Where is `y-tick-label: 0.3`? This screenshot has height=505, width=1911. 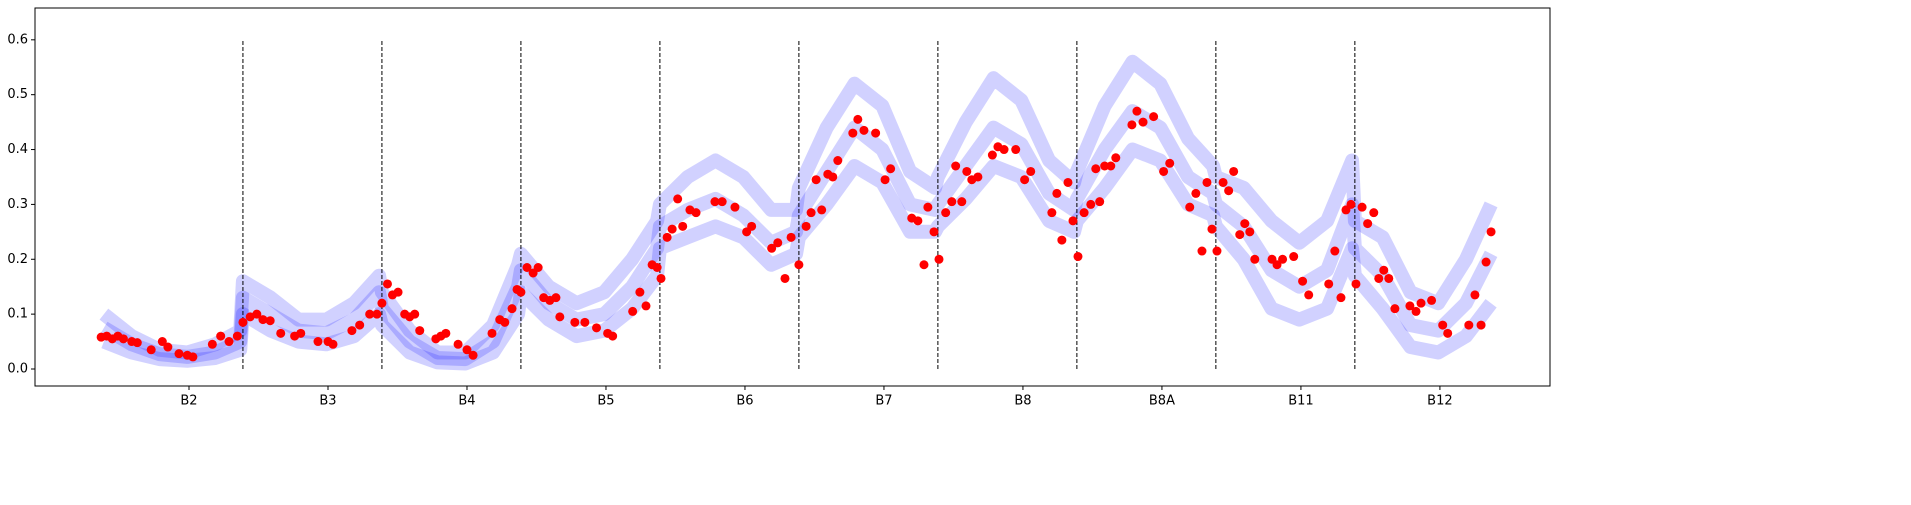
y-tick-label: 0.3 is located at coordinates (17, 204).